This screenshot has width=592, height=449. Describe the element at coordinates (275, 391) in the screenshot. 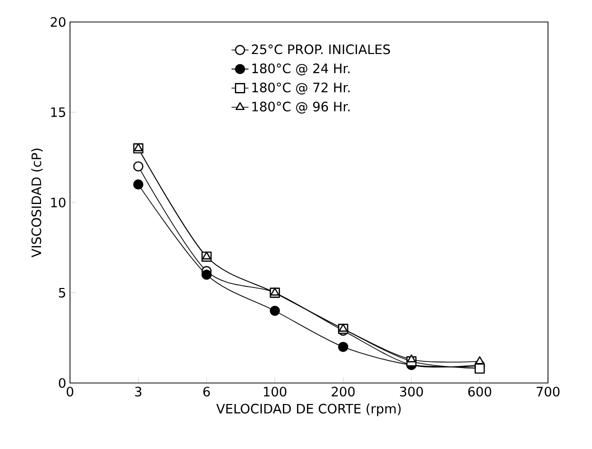

I see `x-tick-label: 100` at that location.